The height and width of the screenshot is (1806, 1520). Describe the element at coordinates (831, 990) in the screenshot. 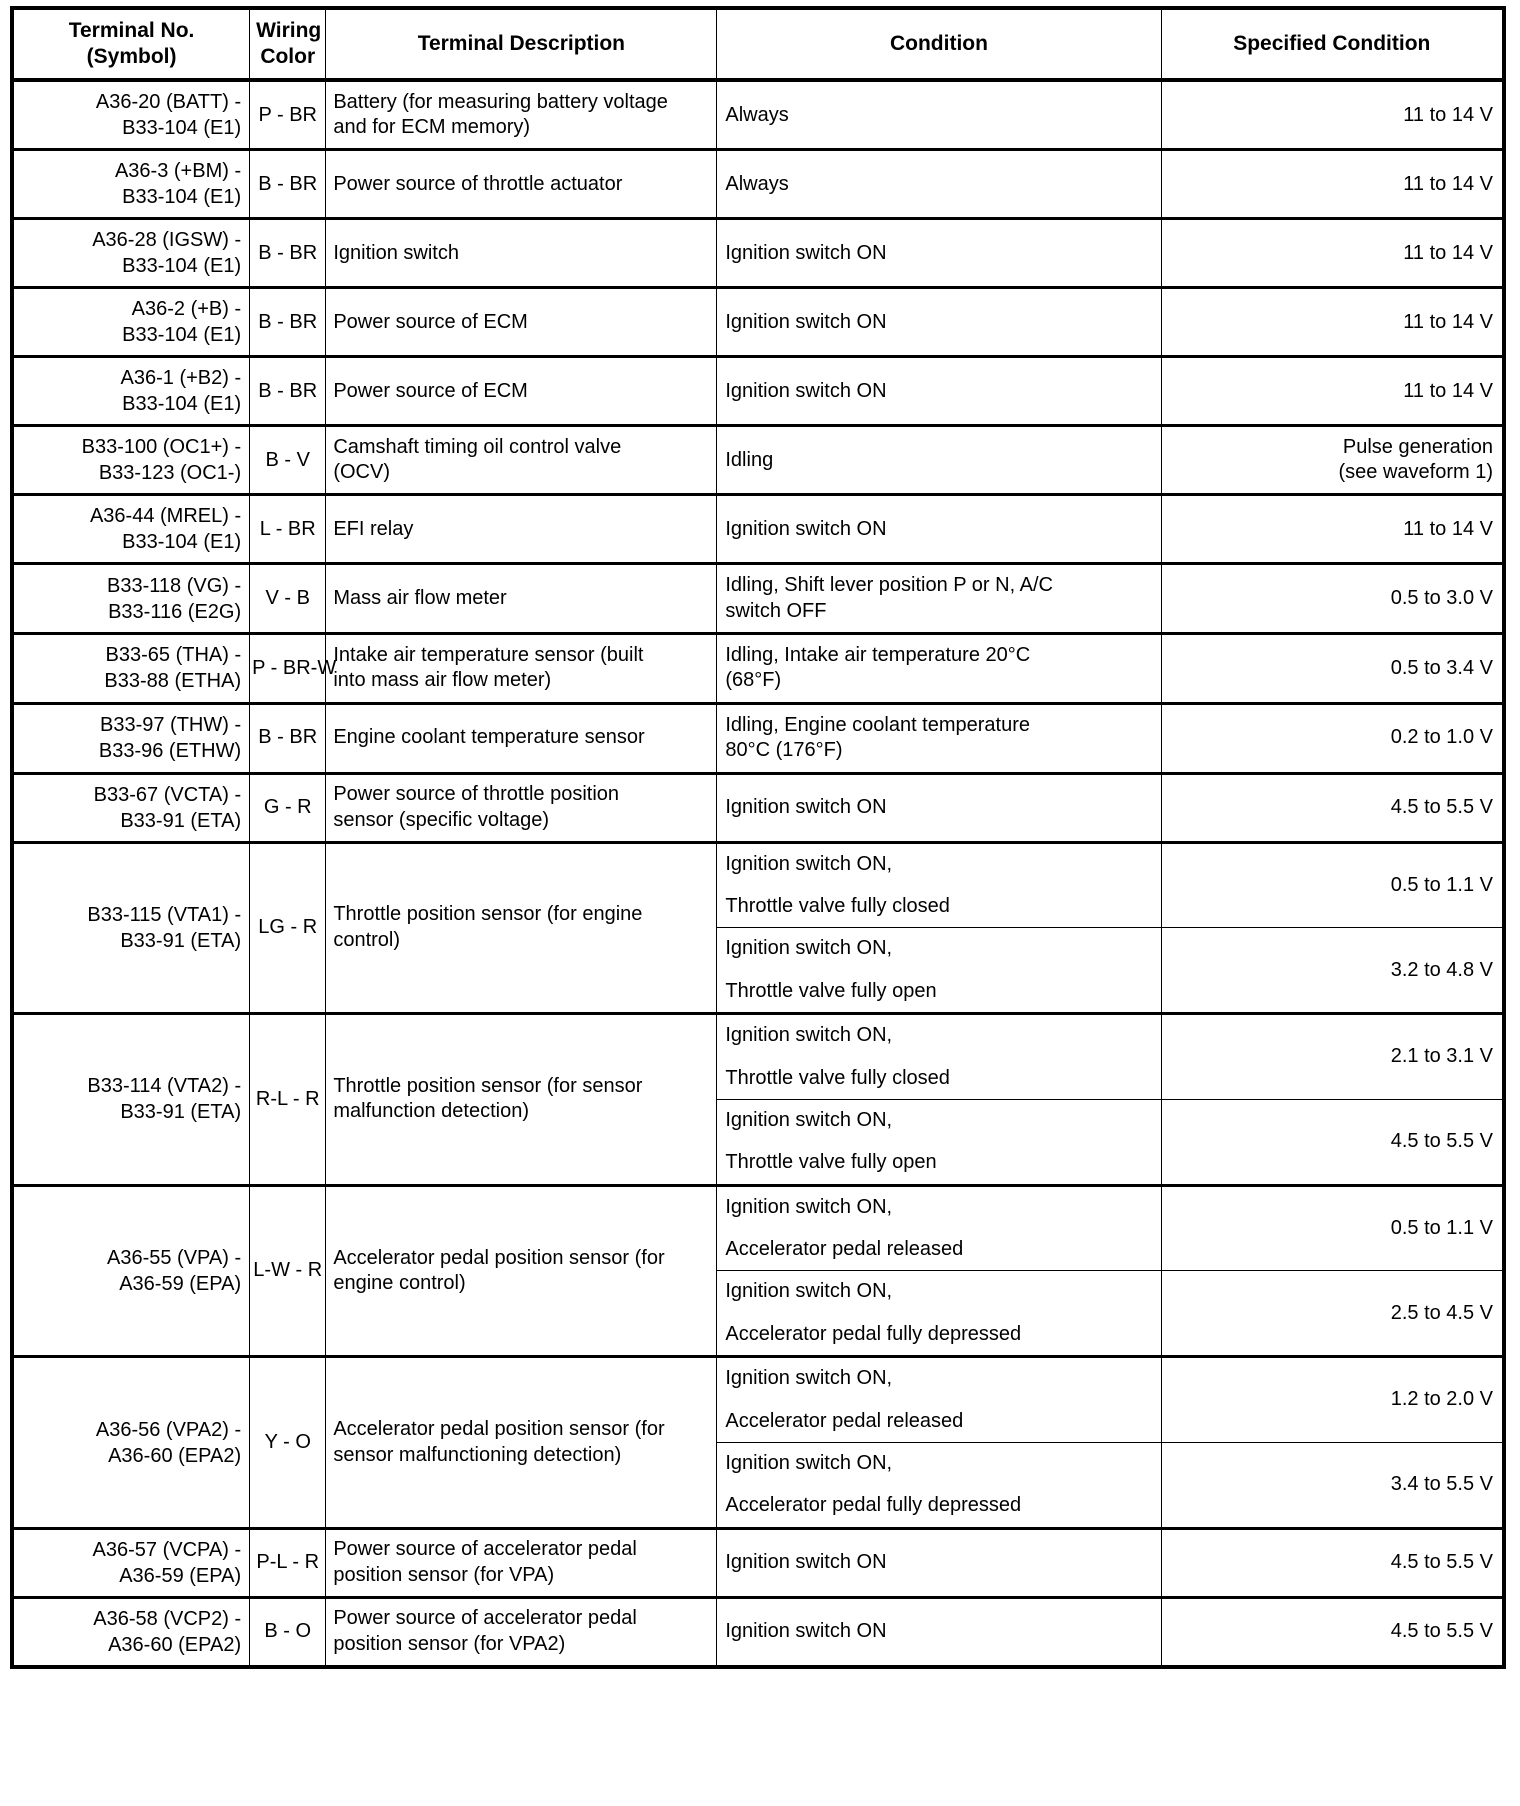

I see `condition-line: Throttle valve fully open` at that location.